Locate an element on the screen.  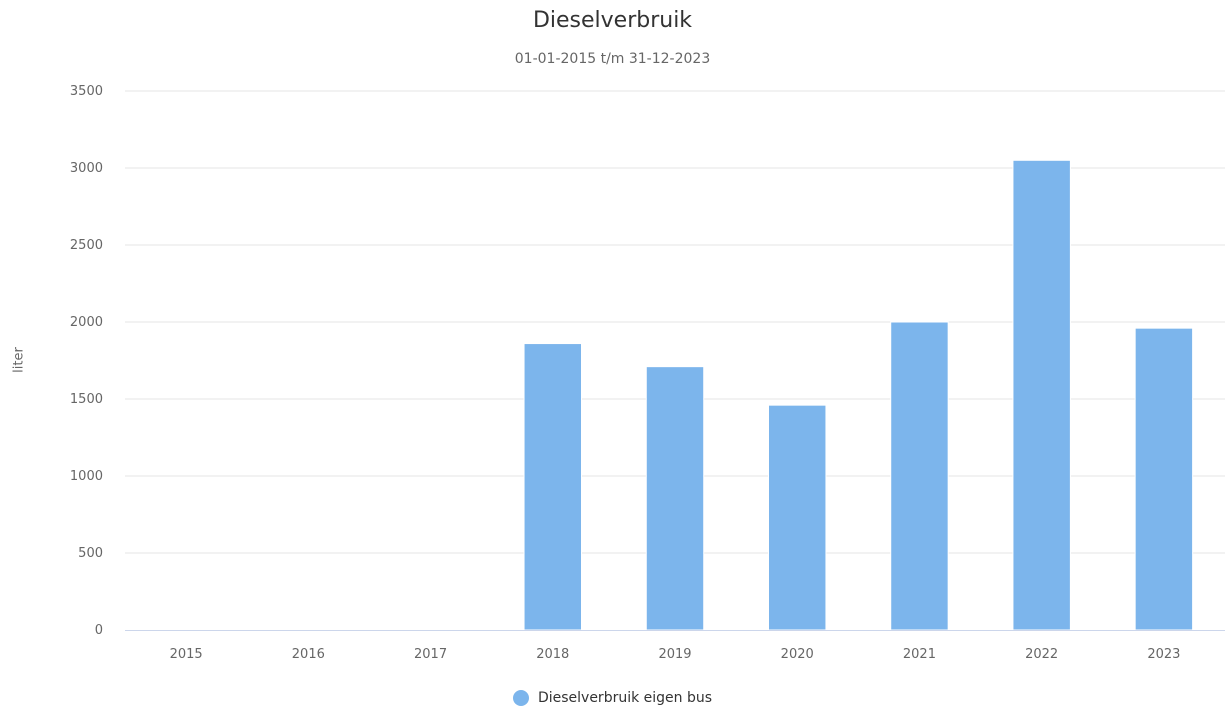
legend: Dieselverbruik eigen bus is located at coordinates (612, 698).